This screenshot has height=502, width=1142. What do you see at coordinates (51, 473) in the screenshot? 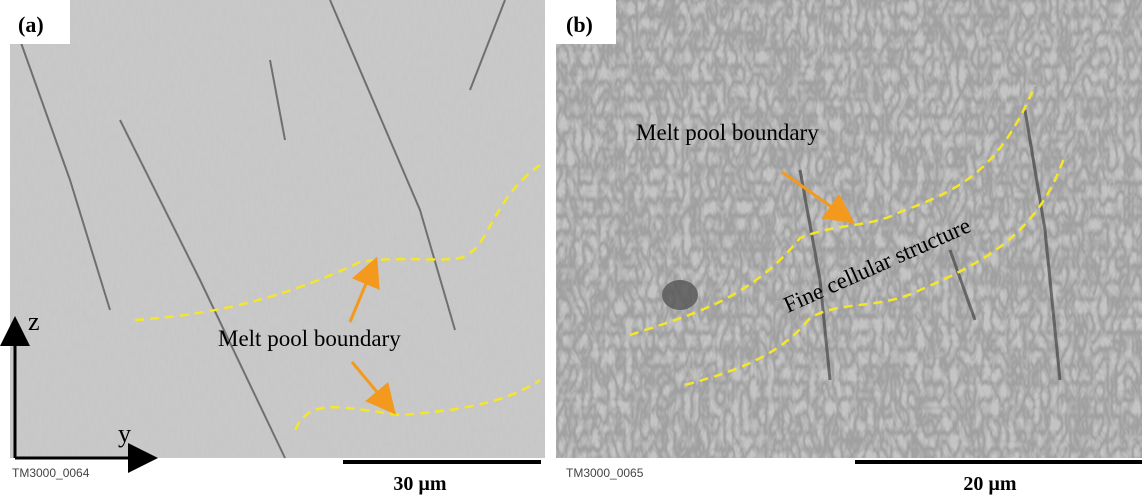
I see `image-code: TM3000_0064` at bounding box center [51, 473].